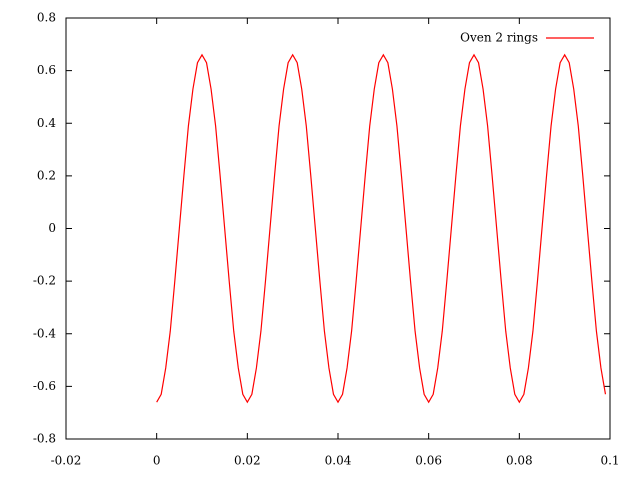 Image resolution: width=640 pixels, height=480 pixels. What do you see at coordinates (44, 439) in the screenshot?
I see `y-tick-label: -0.8` at bounding box center [44, 439].